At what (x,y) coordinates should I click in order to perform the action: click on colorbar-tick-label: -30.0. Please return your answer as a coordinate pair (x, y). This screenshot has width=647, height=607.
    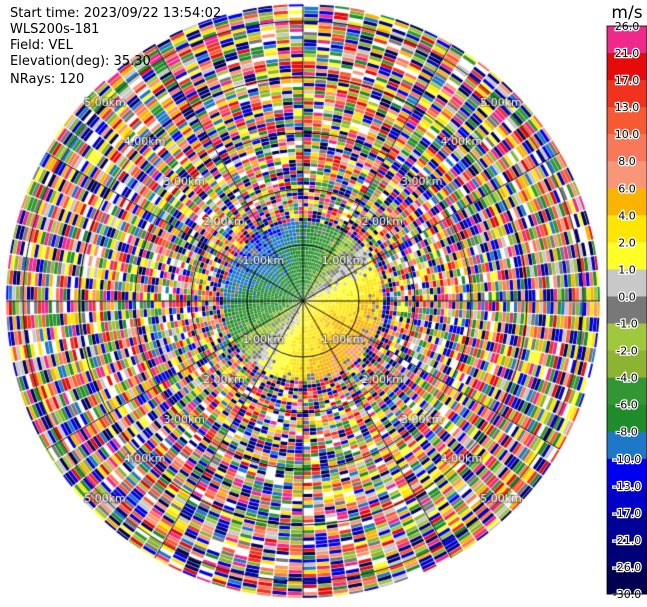
    Looking at the image, I should click on (627, 594).